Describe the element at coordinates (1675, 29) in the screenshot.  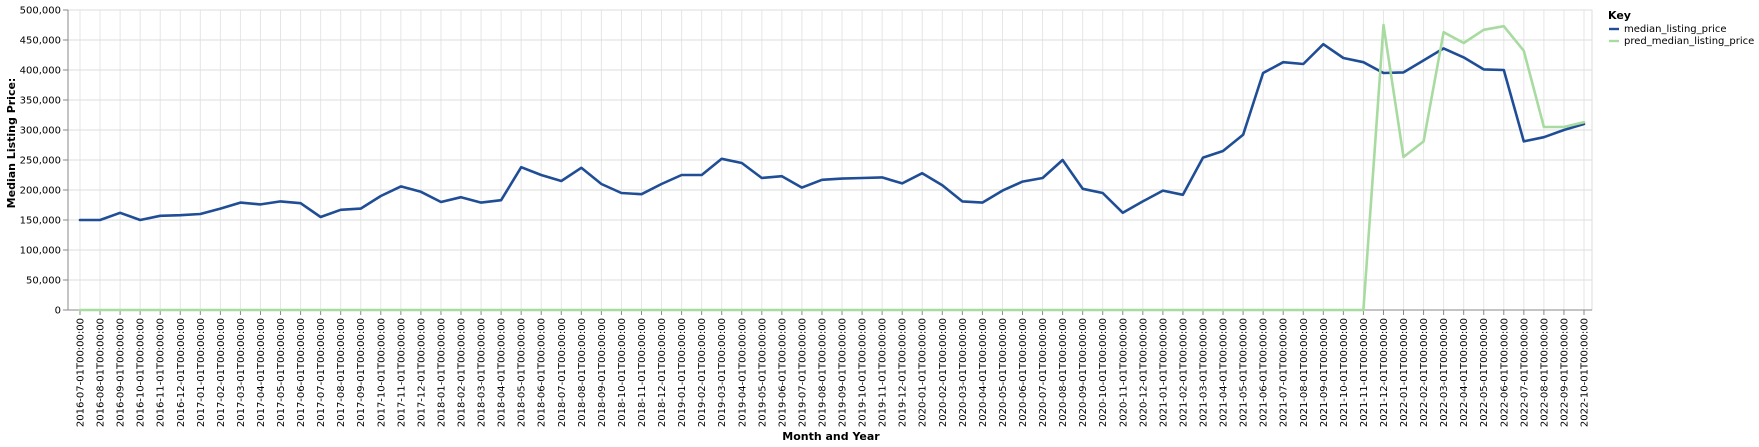
I see `legend-label: median_listing_price` at that location.